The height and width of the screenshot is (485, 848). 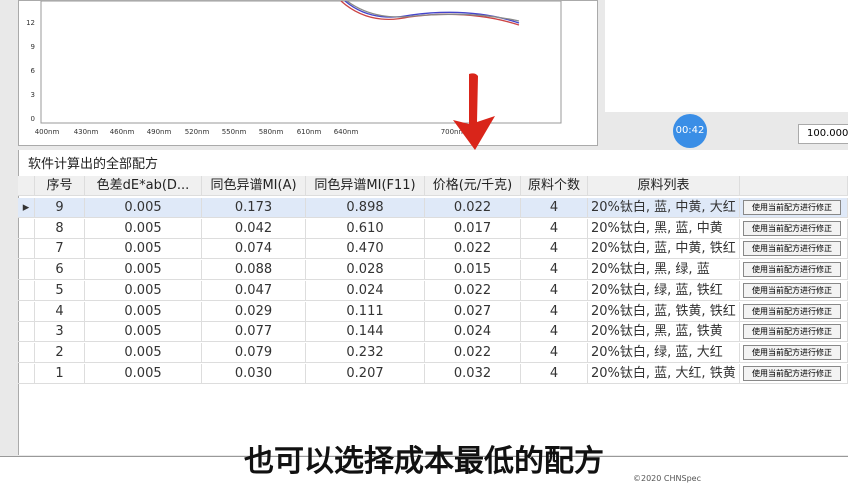 What do you see at coordinates (60, 373) in the screenshot?
I see `table-cell: 1` at bounding box center [60, 373].